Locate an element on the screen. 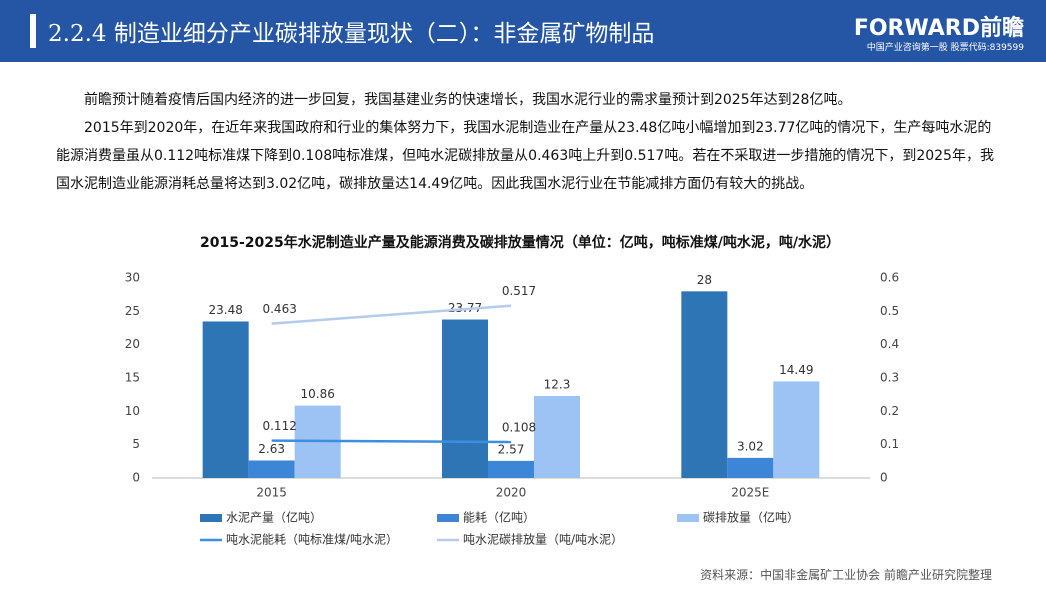 The image size is (1046, 593). logo-subtitle: 中国产业咨询第一股 股票代码:839599 is located at coordinates (945, 48).